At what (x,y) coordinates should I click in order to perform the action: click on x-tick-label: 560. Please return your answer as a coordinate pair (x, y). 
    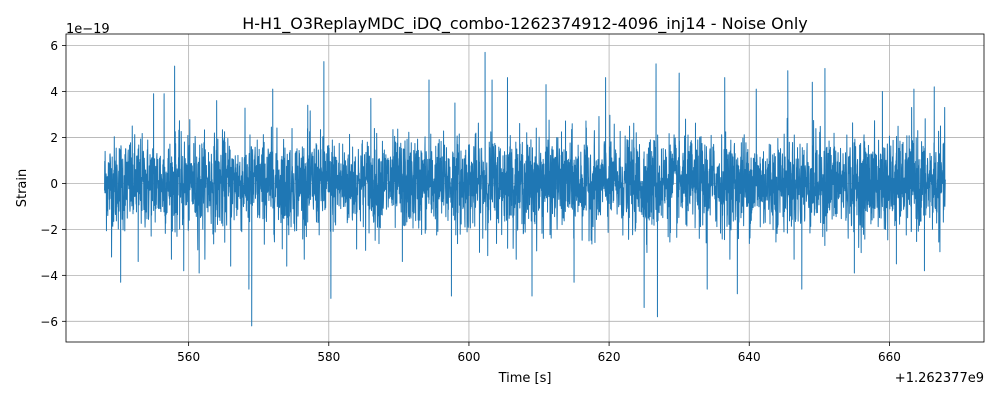
    Looking at the image, I should click on (188, 357).